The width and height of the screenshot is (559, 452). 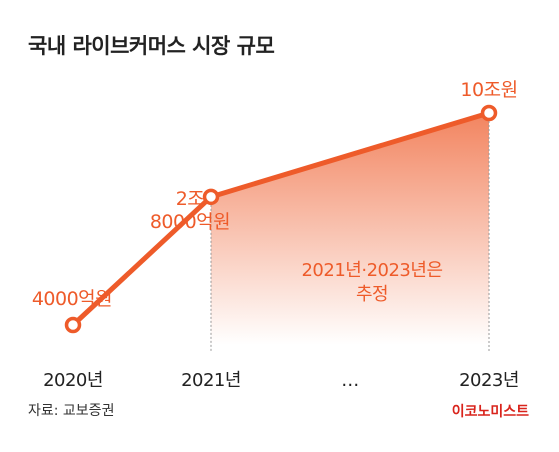 What do you see at coordinates (490, 412) in the screenshot?
I see `brand-logo: 이코노미스트` at bounding box center [490, 412].